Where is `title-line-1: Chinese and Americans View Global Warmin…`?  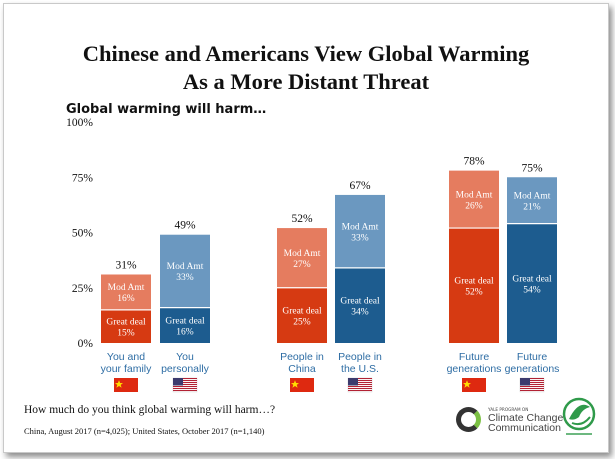 title-line-1: Chinese and Americans View Global Warmin… is located at coordinates (306, 53).